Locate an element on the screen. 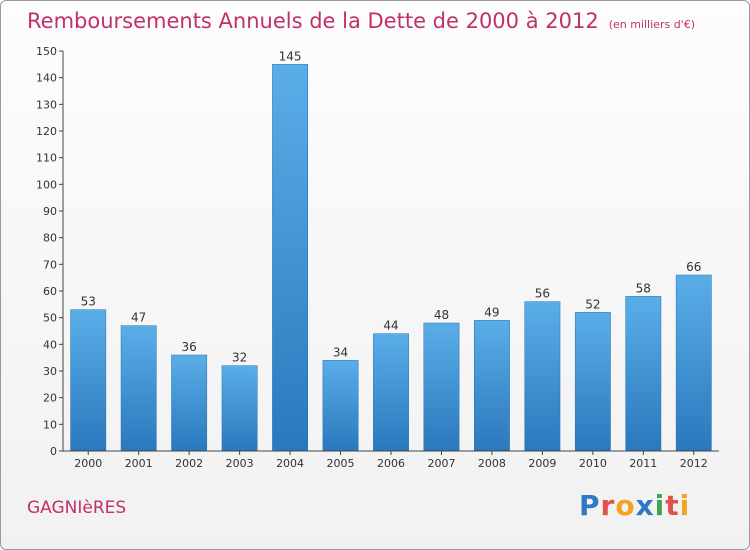 The height and width of the screenshot is (550, 750). bar-2012 is located at coordinates (693, 363).